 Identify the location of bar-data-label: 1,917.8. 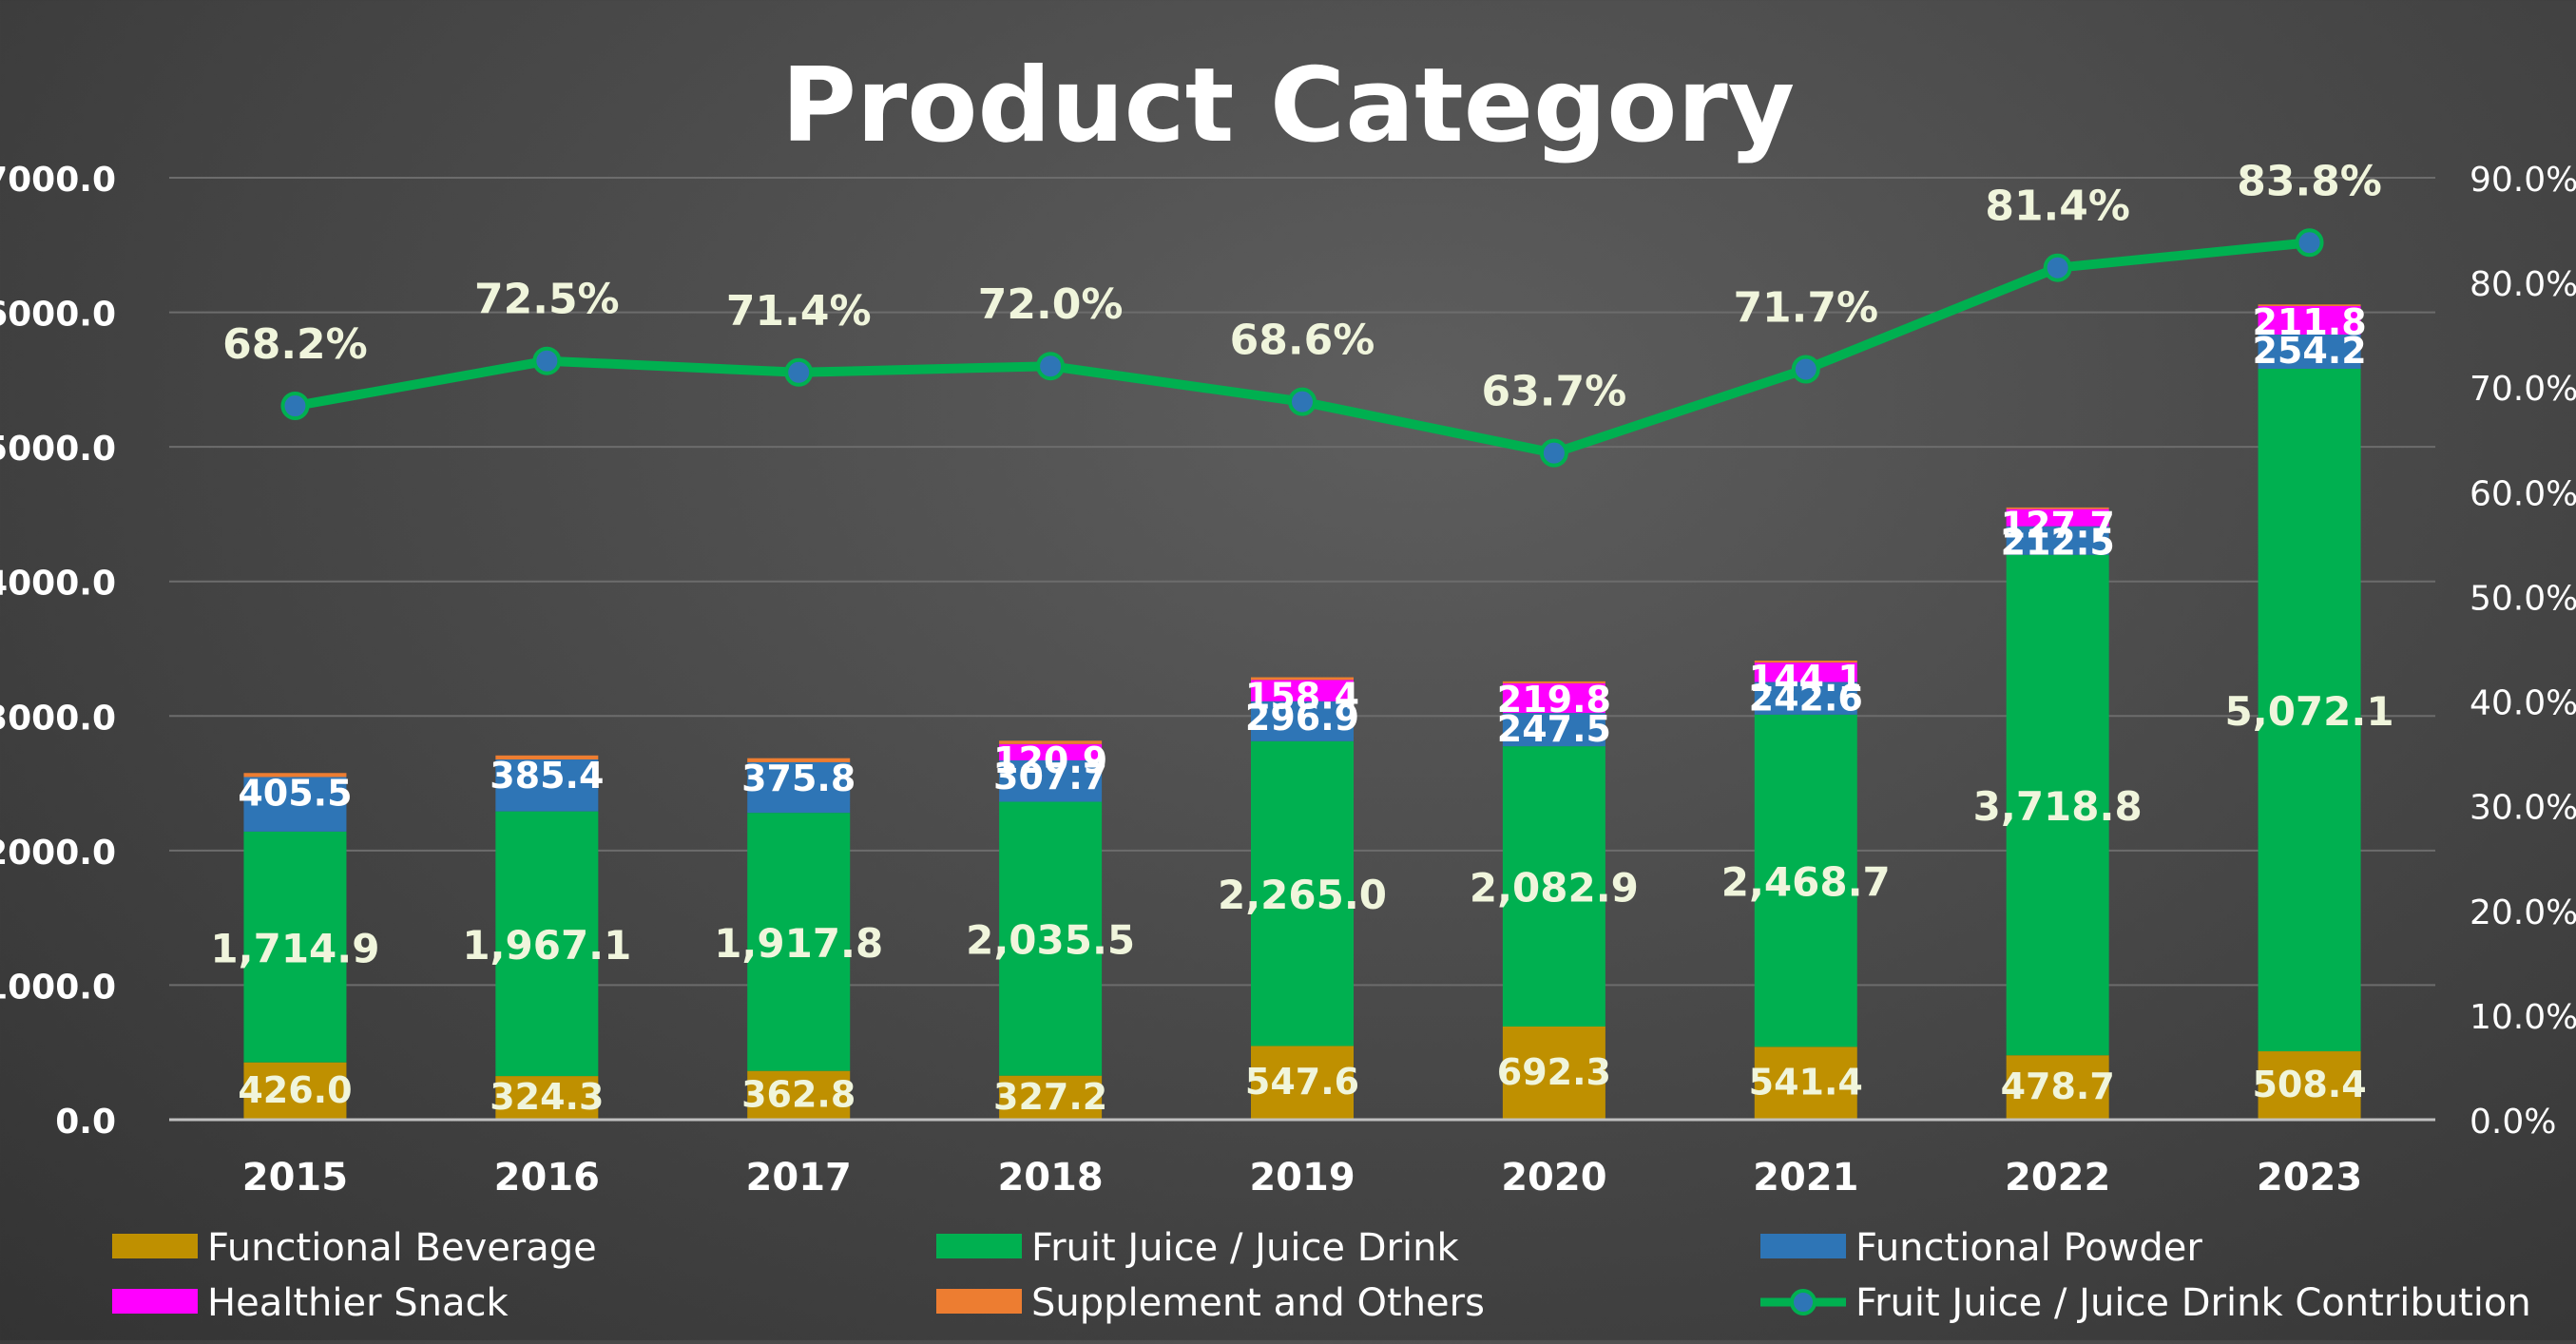
(798, 943).